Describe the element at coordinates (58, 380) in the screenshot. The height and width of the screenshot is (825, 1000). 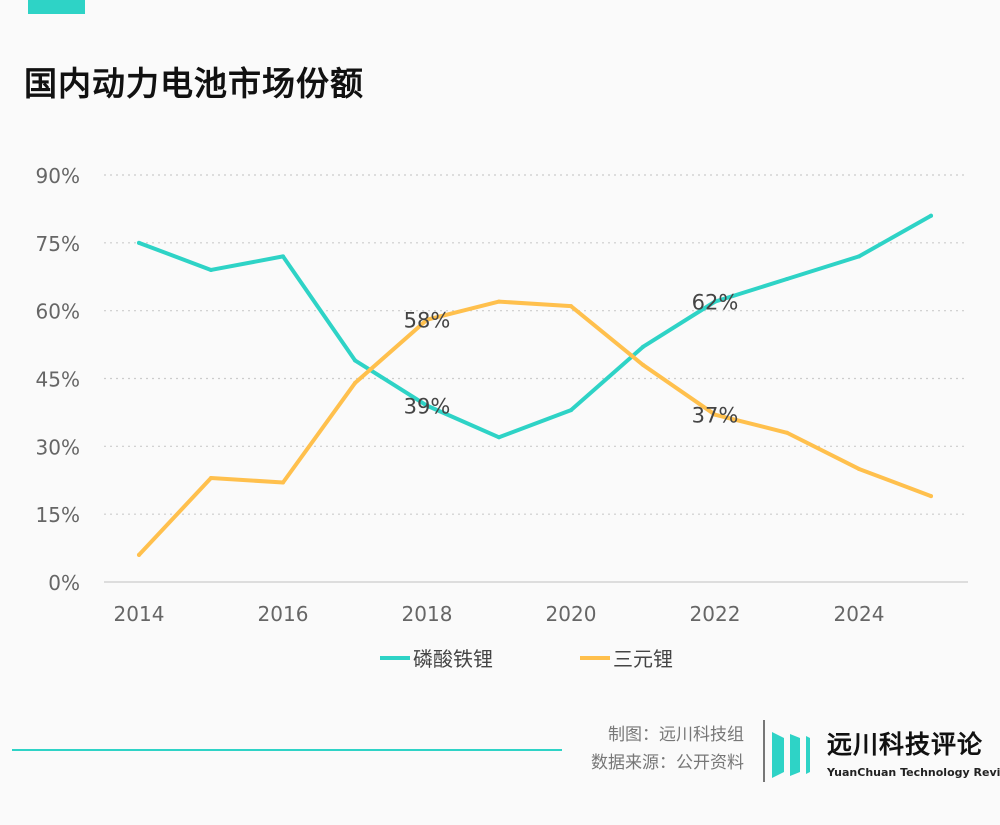
I see `y-tick-label: 45%` at that location.